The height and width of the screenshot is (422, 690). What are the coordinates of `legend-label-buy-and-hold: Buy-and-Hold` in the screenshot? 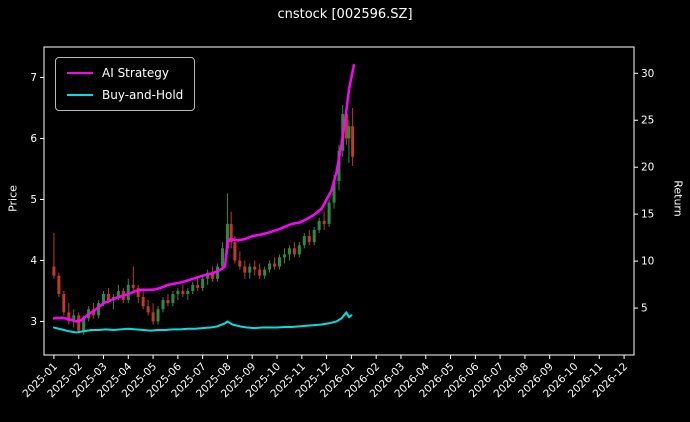 It's located at (143, 95).